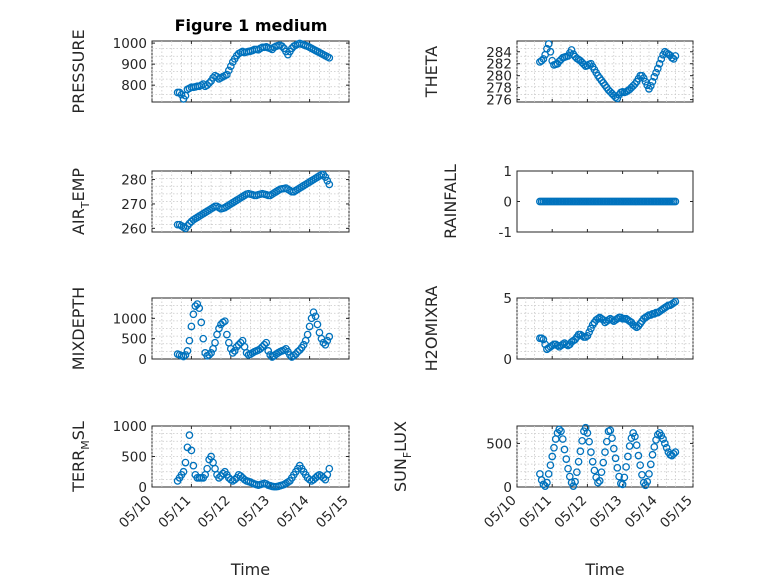 The width and height of the screenshot is (778, 583). I want to click on y-tick-label: 260, so click(134, 229).